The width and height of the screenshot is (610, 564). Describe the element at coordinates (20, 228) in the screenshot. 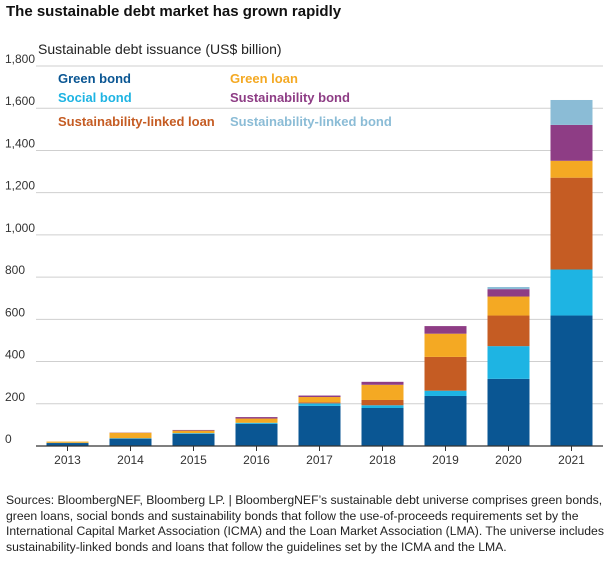

I see `y-tick-label: 1,000` at that location.